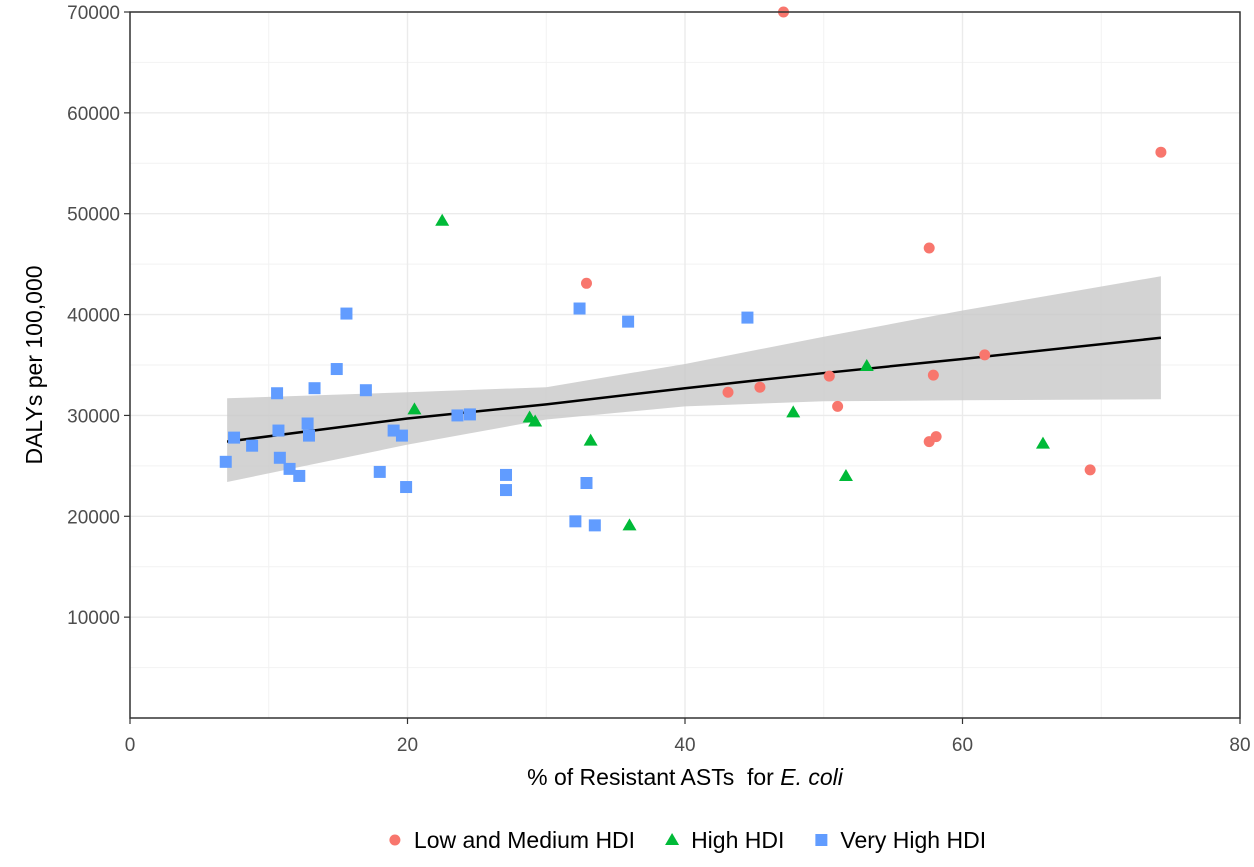 This screenshot has width=1254, height=867. I want to click on y-tick-label: 30000, so click(93, 416).